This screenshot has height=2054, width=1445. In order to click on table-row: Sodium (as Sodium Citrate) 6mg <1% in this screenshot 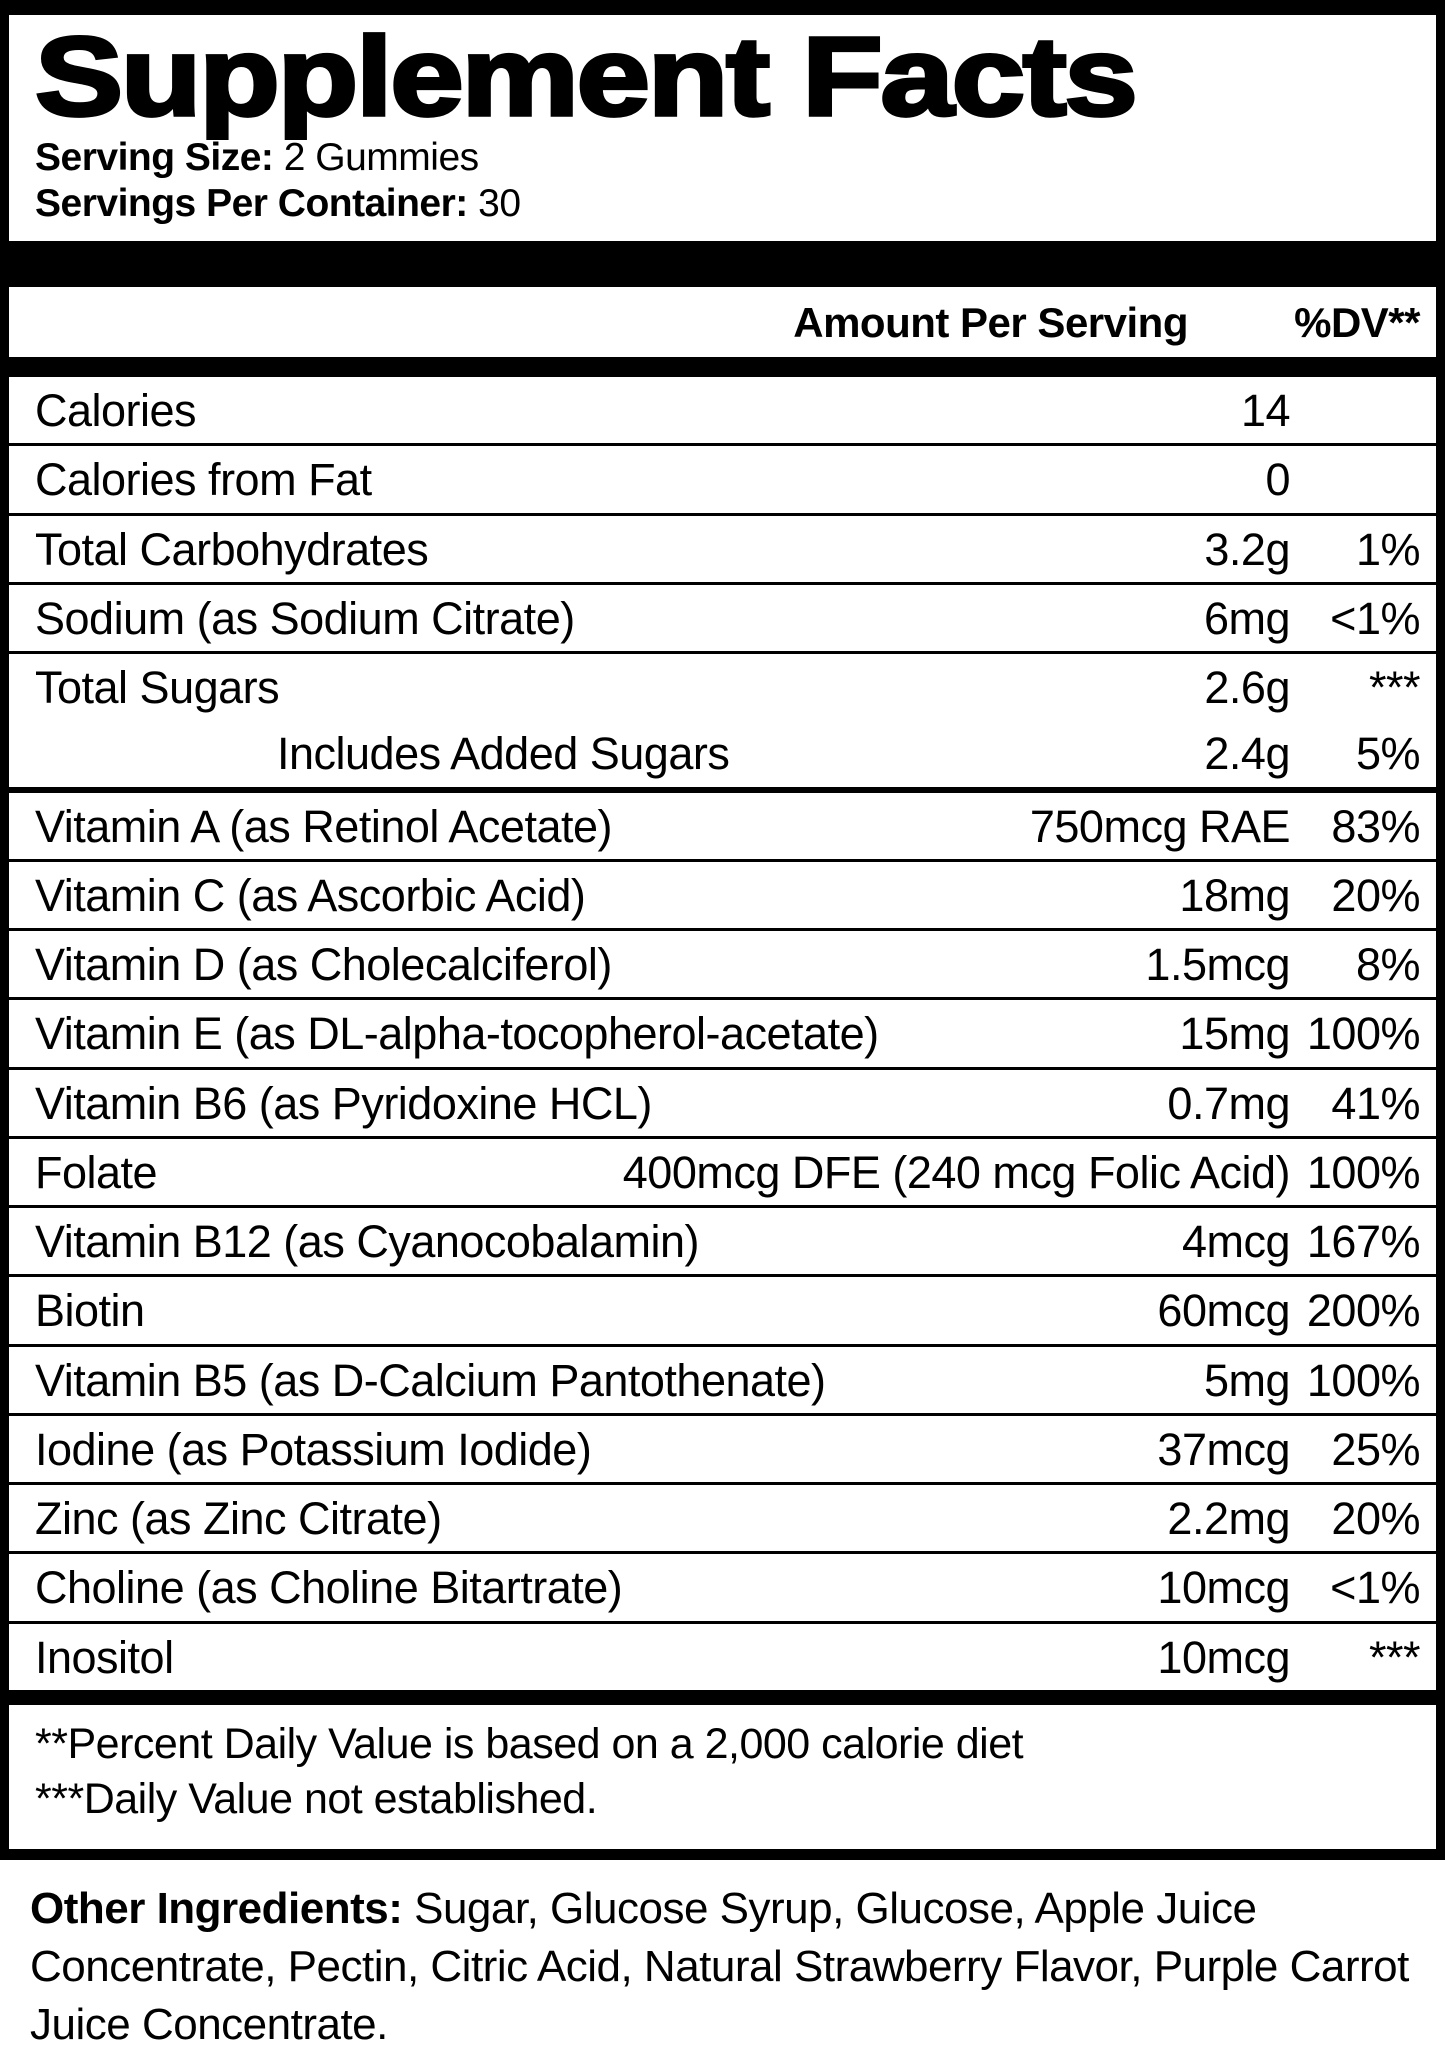, I will do `click(722, 616)`.